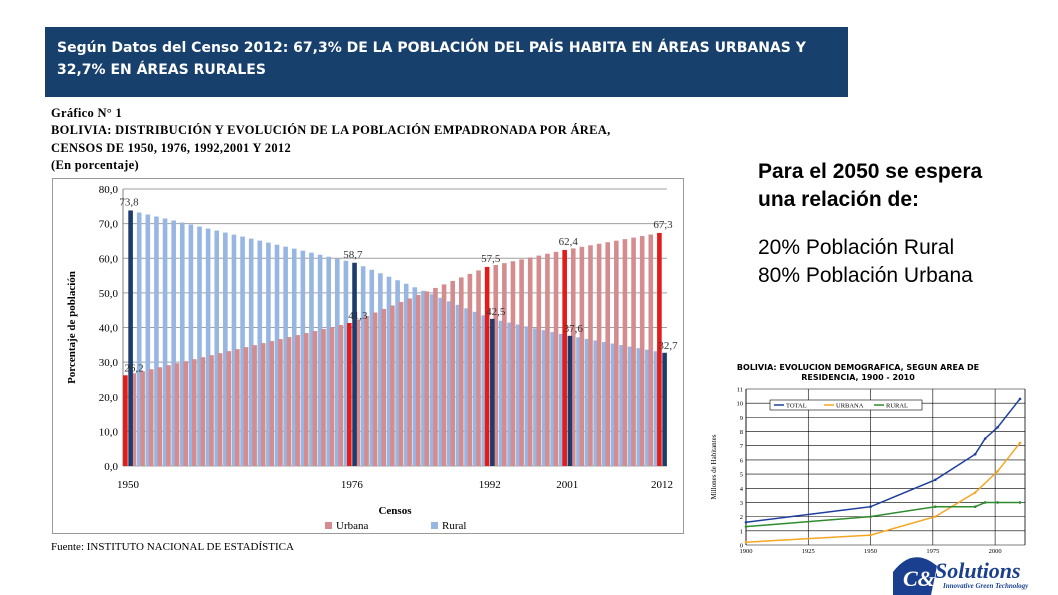 This screenshot has width=1058, height=595. Describe the element at coordinates (663, 225) in the screenshot. I see `data-label: 67,3` at that location.